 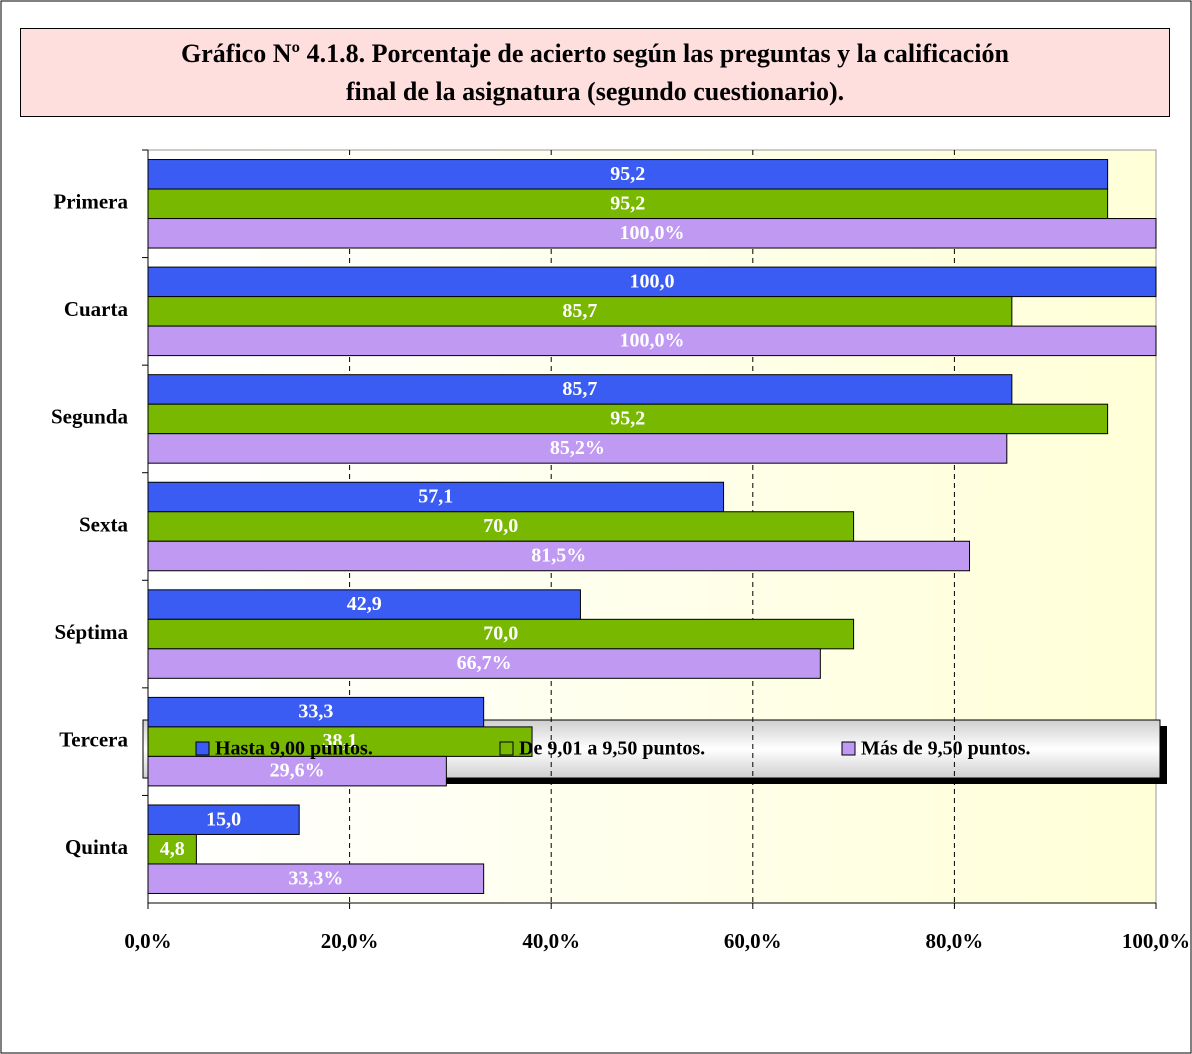 I want to click on value-label: 33,3%, so click(x=315, y=878).